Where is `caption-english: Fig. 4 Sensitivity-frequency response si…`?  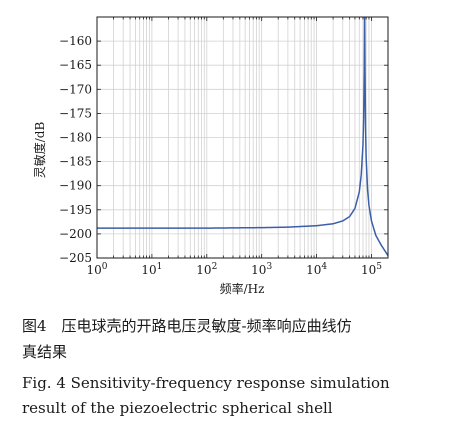 caption-english: Fig. 4 Sensitivity-frequency response si… is located at coordinates (242, 396).